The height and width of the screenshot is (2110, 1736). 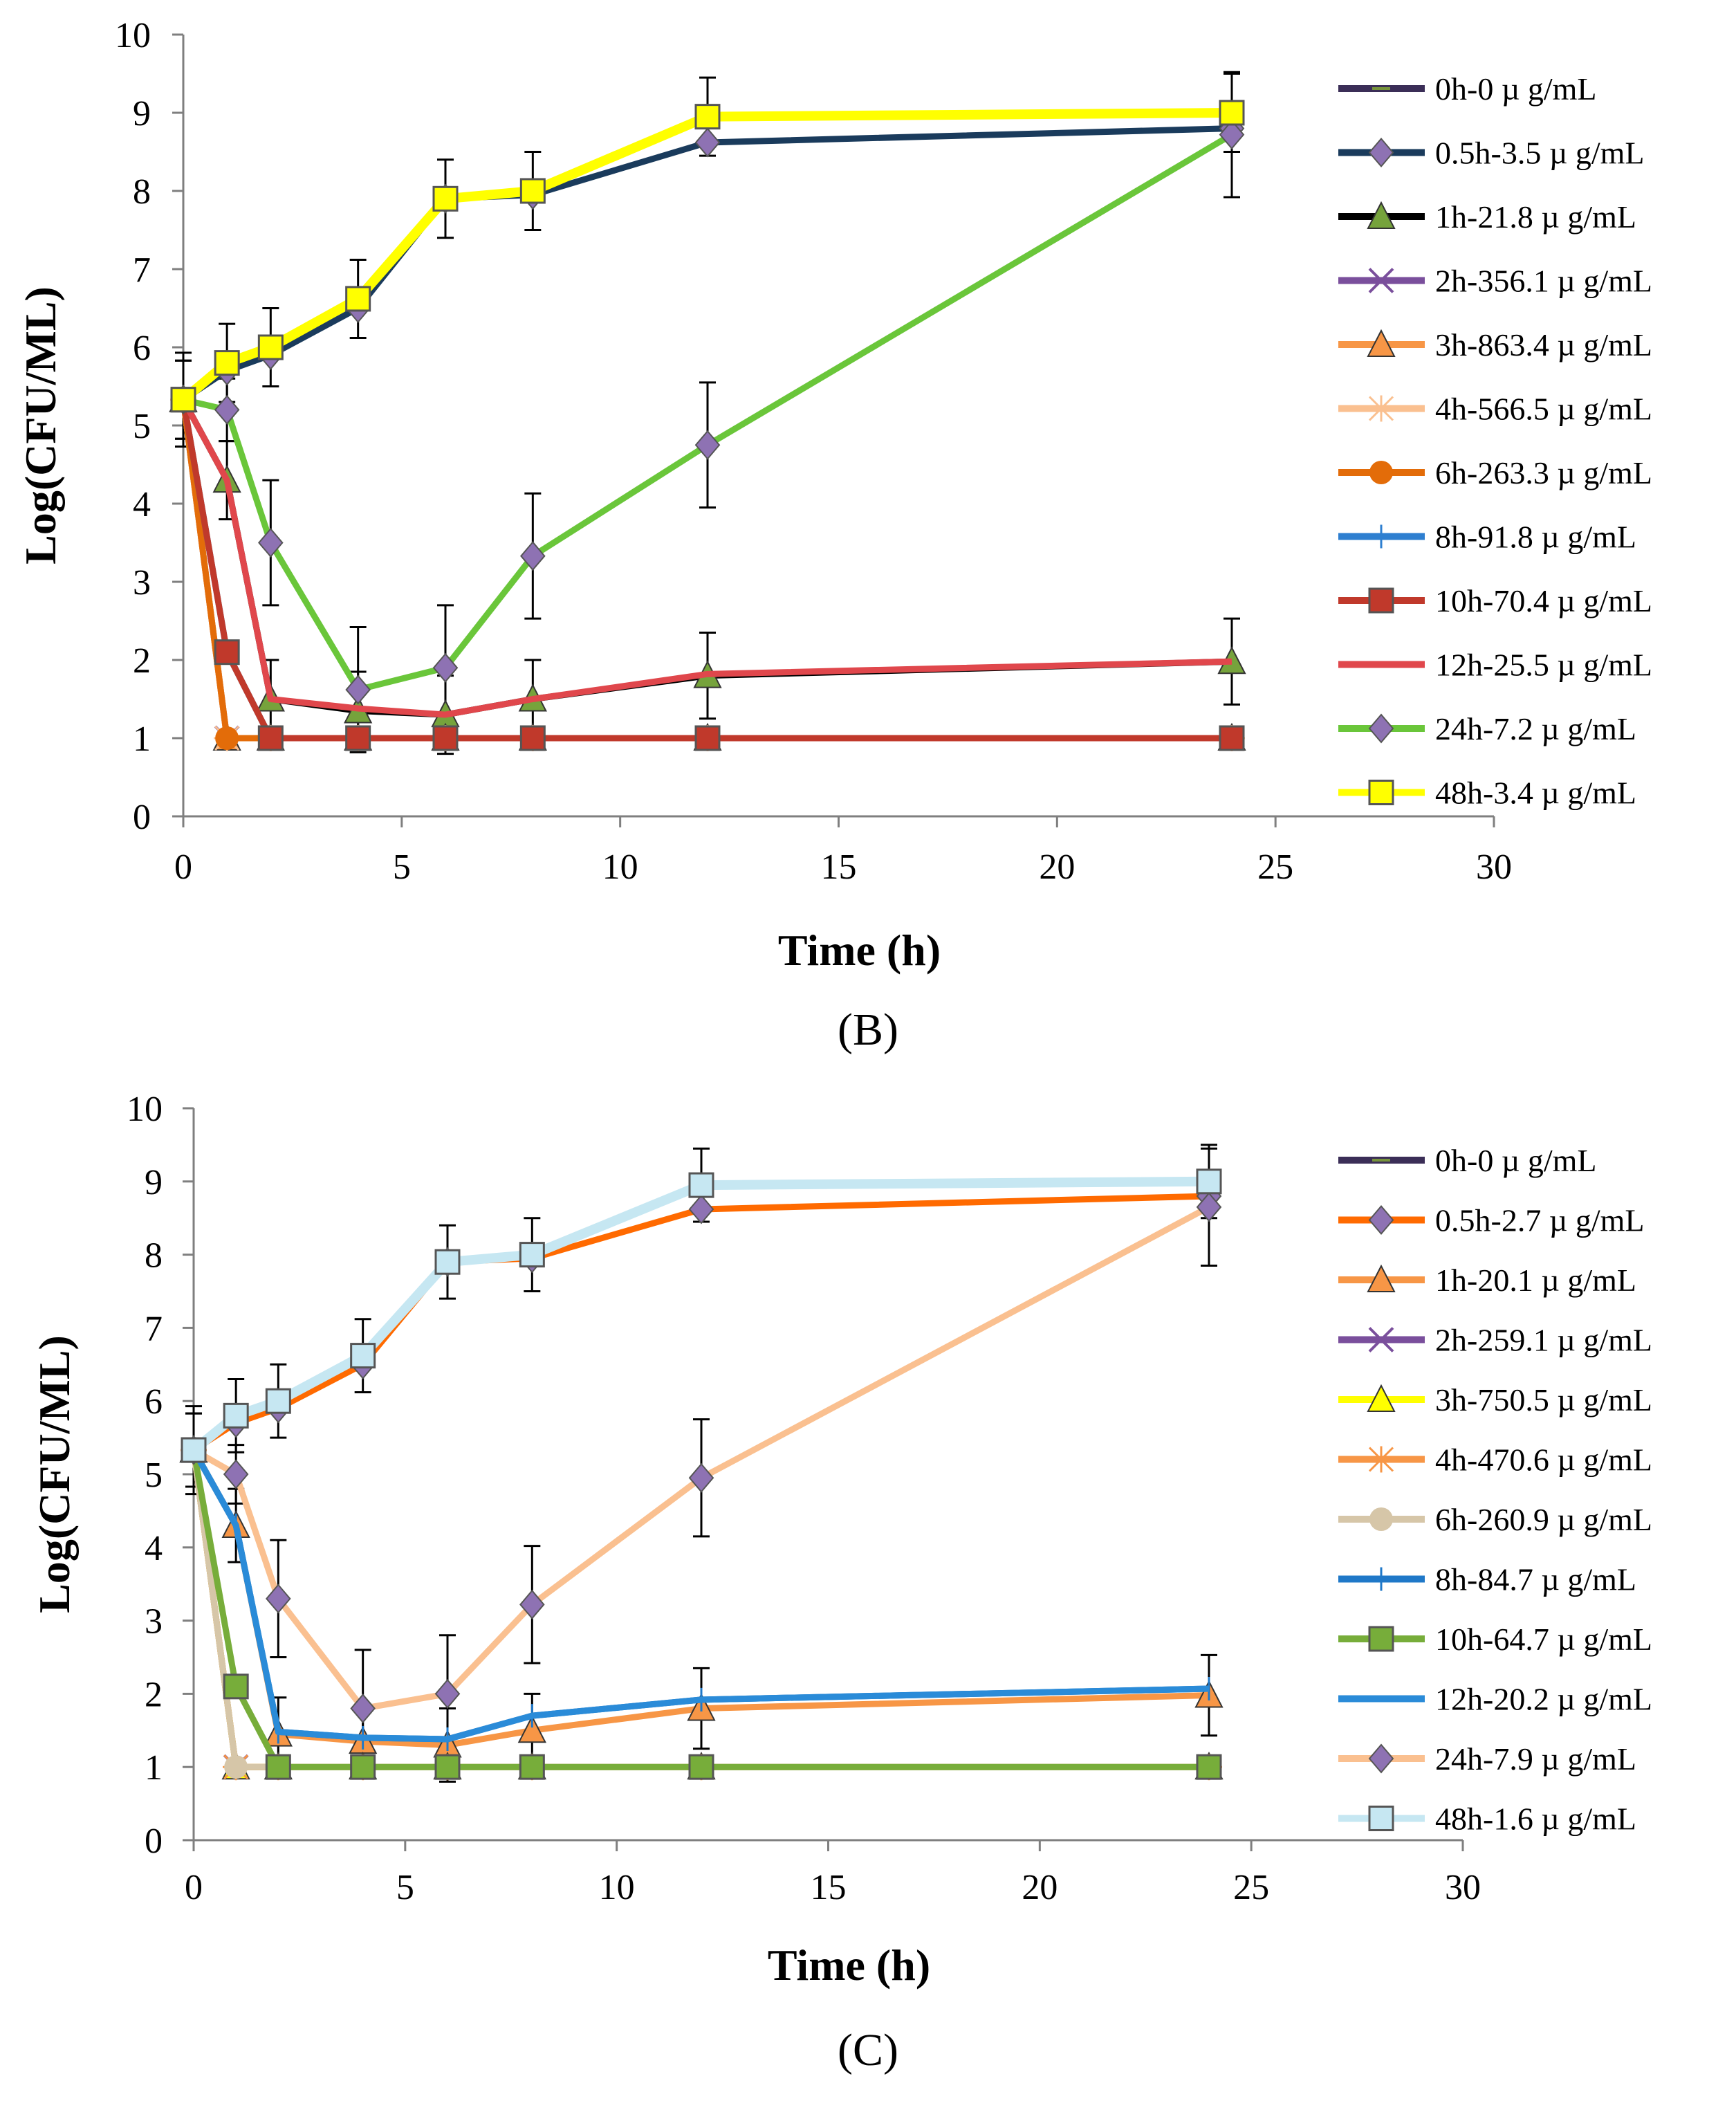 What do you see at coordinates (1543, 1699) in the screenshot?
I see `legend-label: 12h-20.2 µ g/mL` at bounding box center [1543, 1699].